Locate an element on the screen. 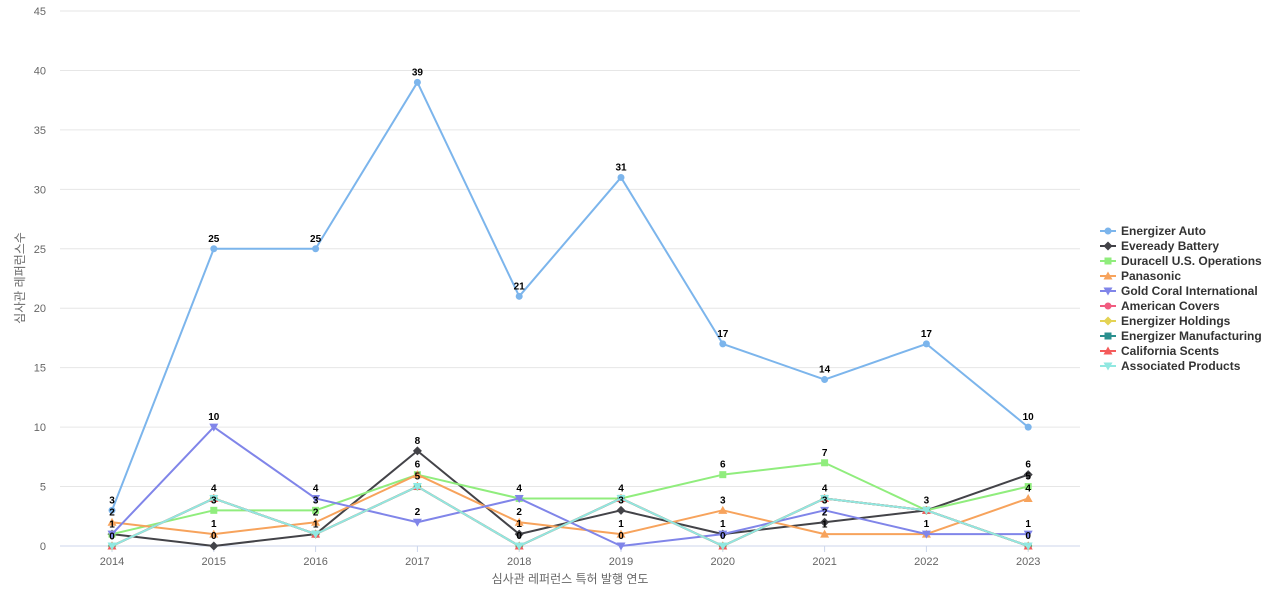 The image size is (1280, 605). legend-item: Energizer Auto is located at coordinates (1153, 231).